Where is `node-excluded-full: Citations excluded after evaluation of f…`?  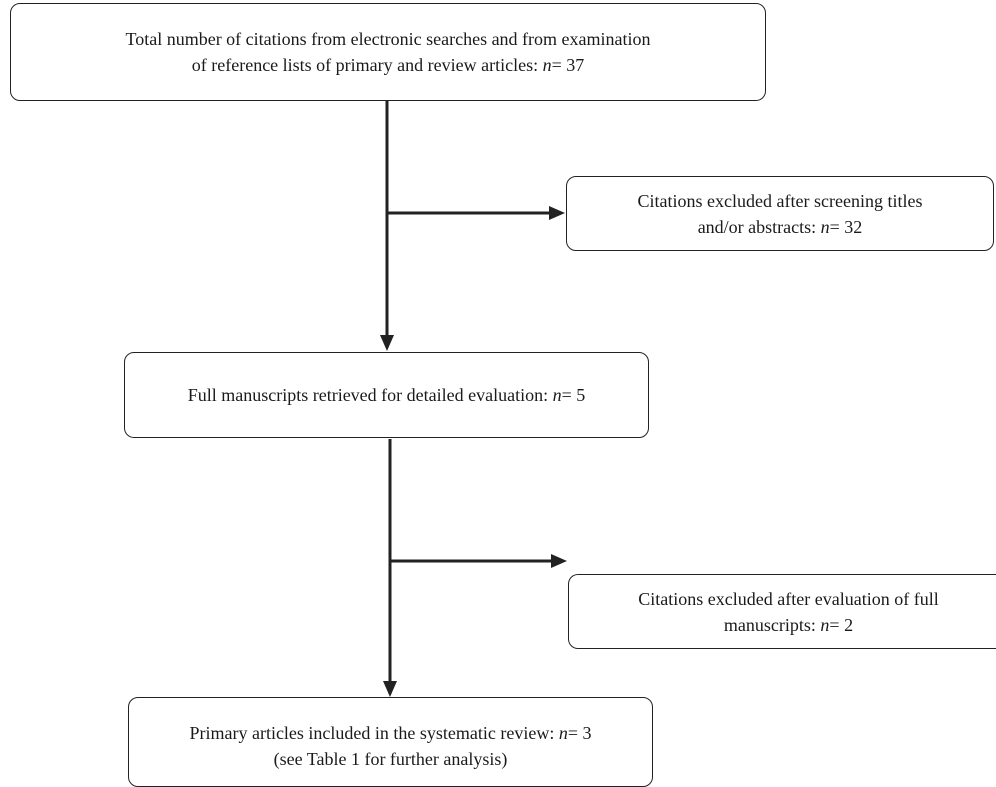 node-excluded-full: Citations excluded after evaluation of f… is located at coordinates (782, 611).